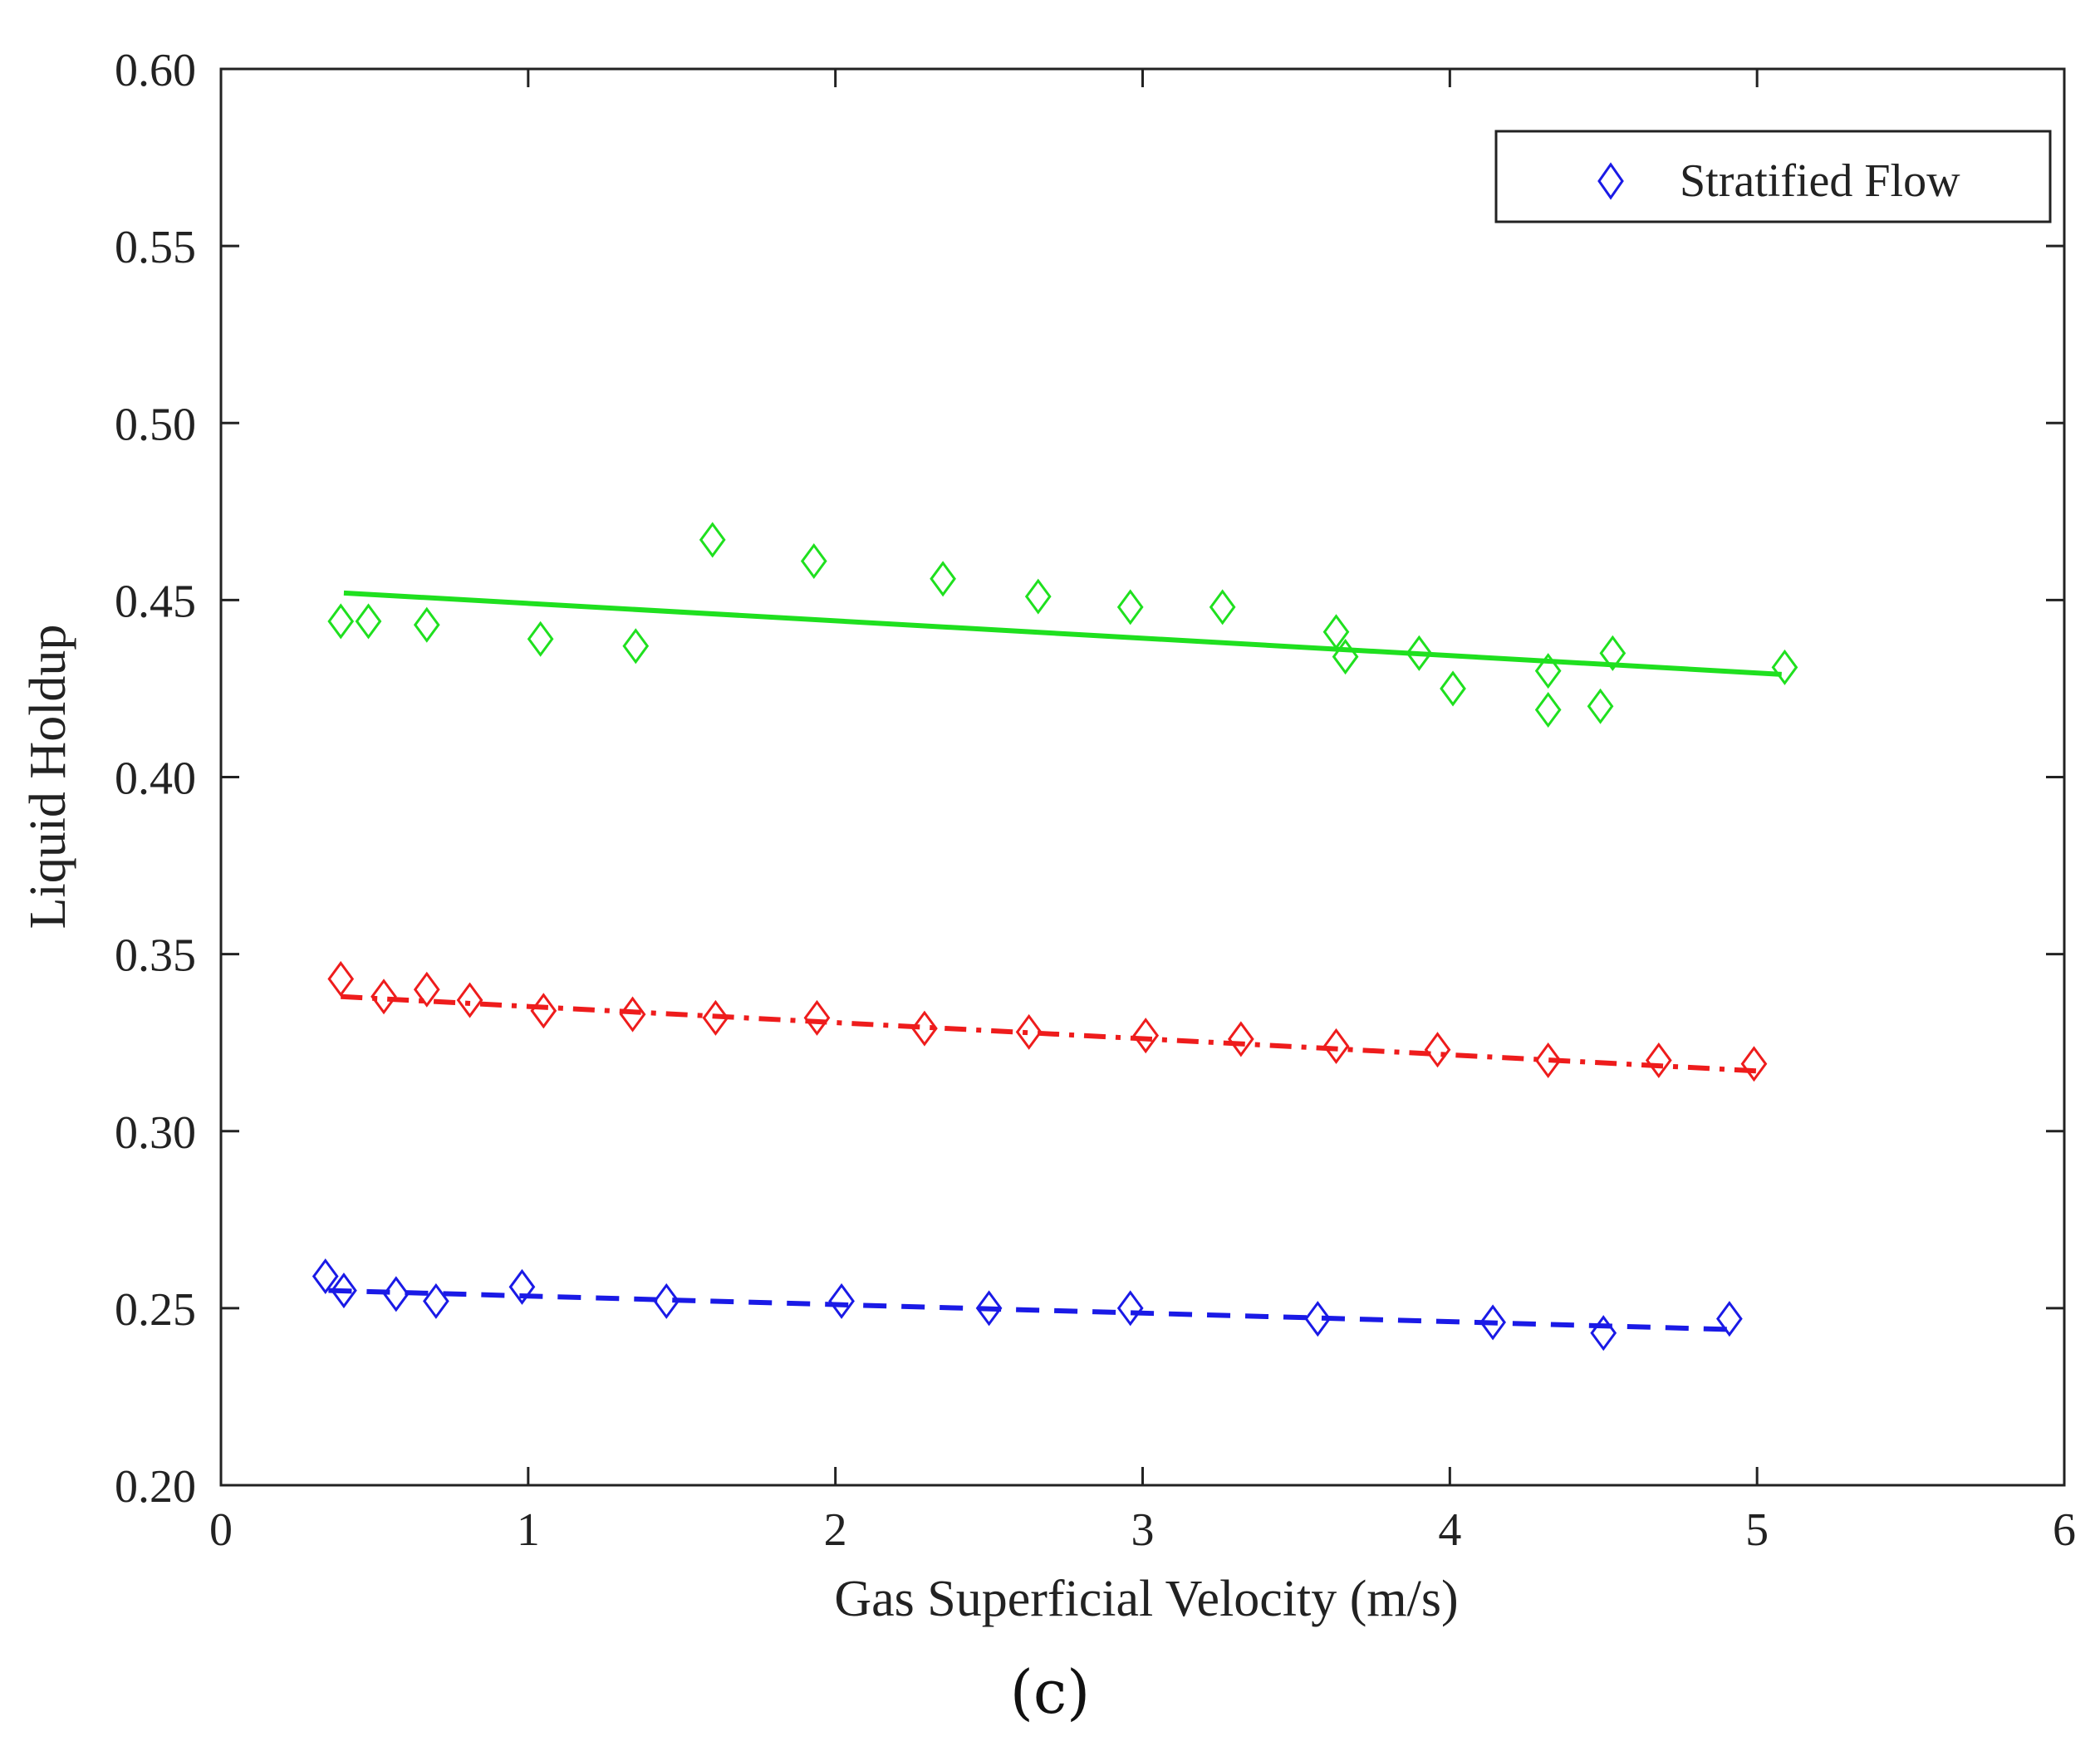 The width and height of the screenshot is (2100, 1761). I want to click on x-tick-label: 5, so click(1757, 1530).